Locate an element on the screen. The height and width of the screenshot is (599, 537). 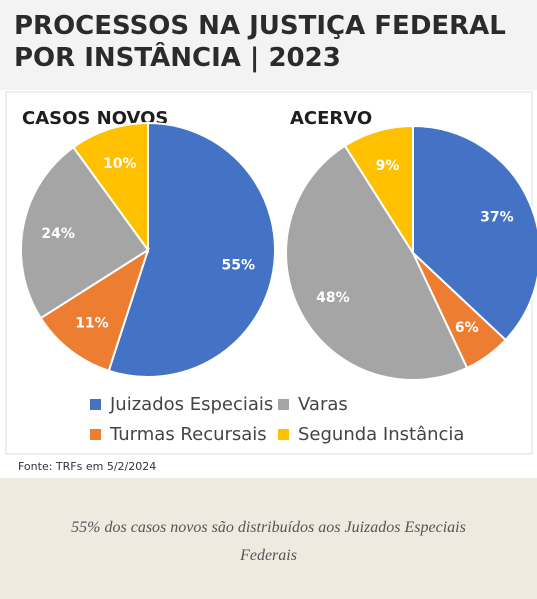
value-label: 11% is located at coordinates (92, 323).